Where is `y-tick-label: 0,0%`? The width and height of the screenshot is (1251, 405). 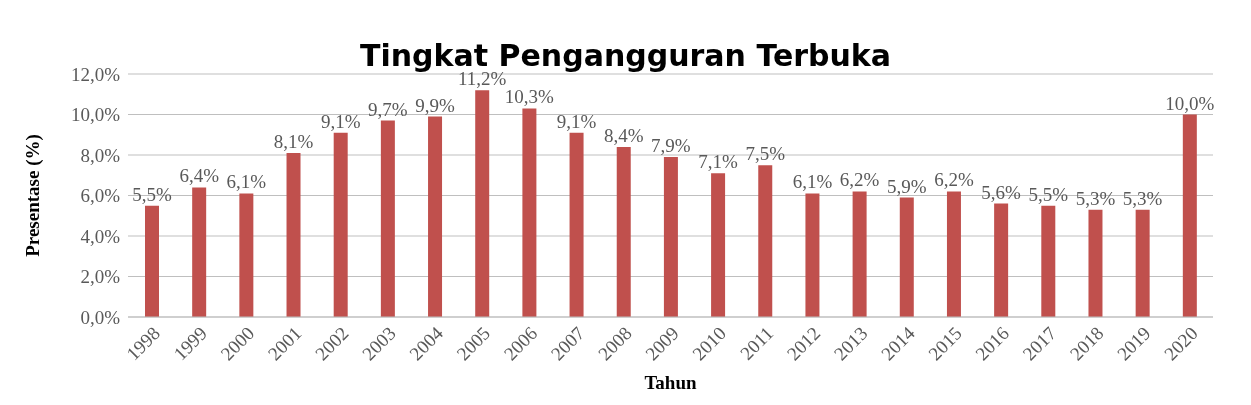 y-tick-label: 0,0% is located at coordinates (100, 317).